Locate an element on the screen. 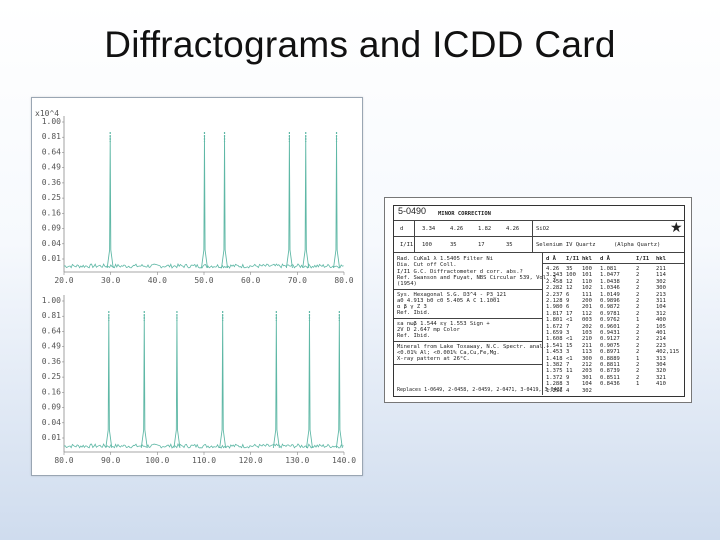 The image size is (720, 540). card-crystal-system-line: a0 4.913 b0 c0 5.405 A C 1.1001 is located at coordinates (448, 300).